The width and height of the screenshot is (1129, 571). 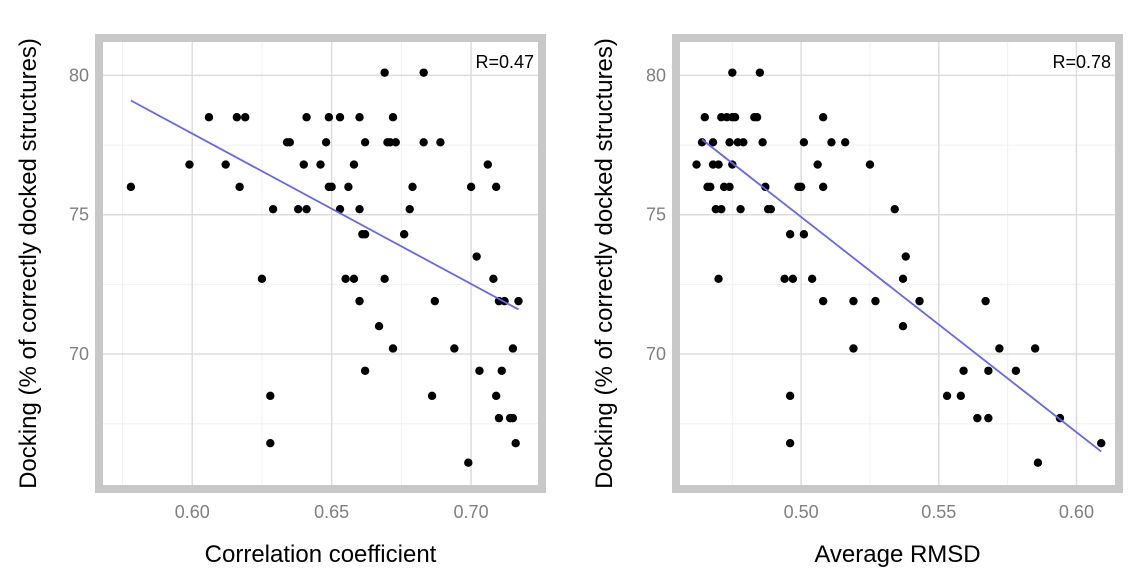 I want to click on chart-2-x-axis-title: Average RMSD, so click(x=897, y=554).